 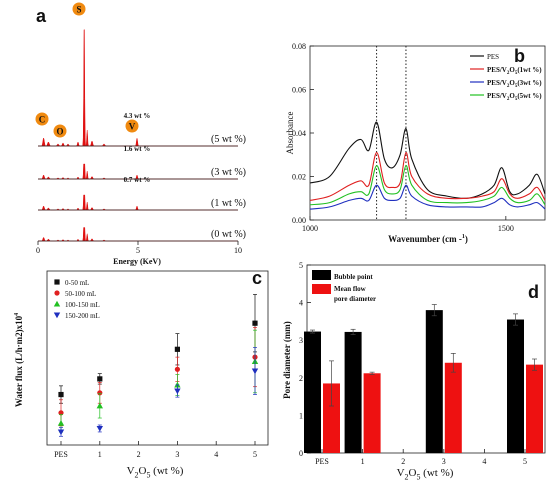 What do you see at coordinates (533, 292) in the screenshot?
I see `panel-label-d: d` at bounding box center [533, 292].